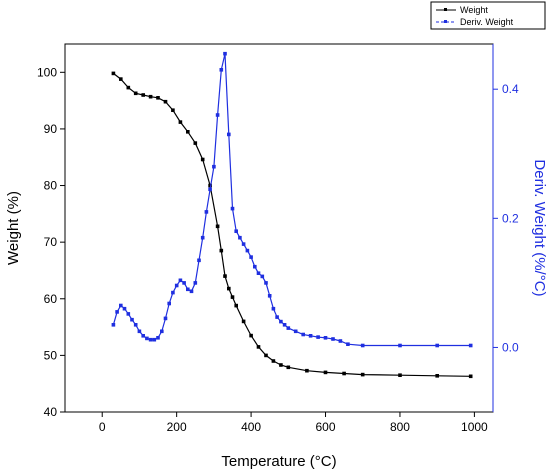 The image size is (550, 474). Describe the element at coordinates (510, 89) in the screenshot. I see `y-right-tick-label-2: 0.4` at that location.